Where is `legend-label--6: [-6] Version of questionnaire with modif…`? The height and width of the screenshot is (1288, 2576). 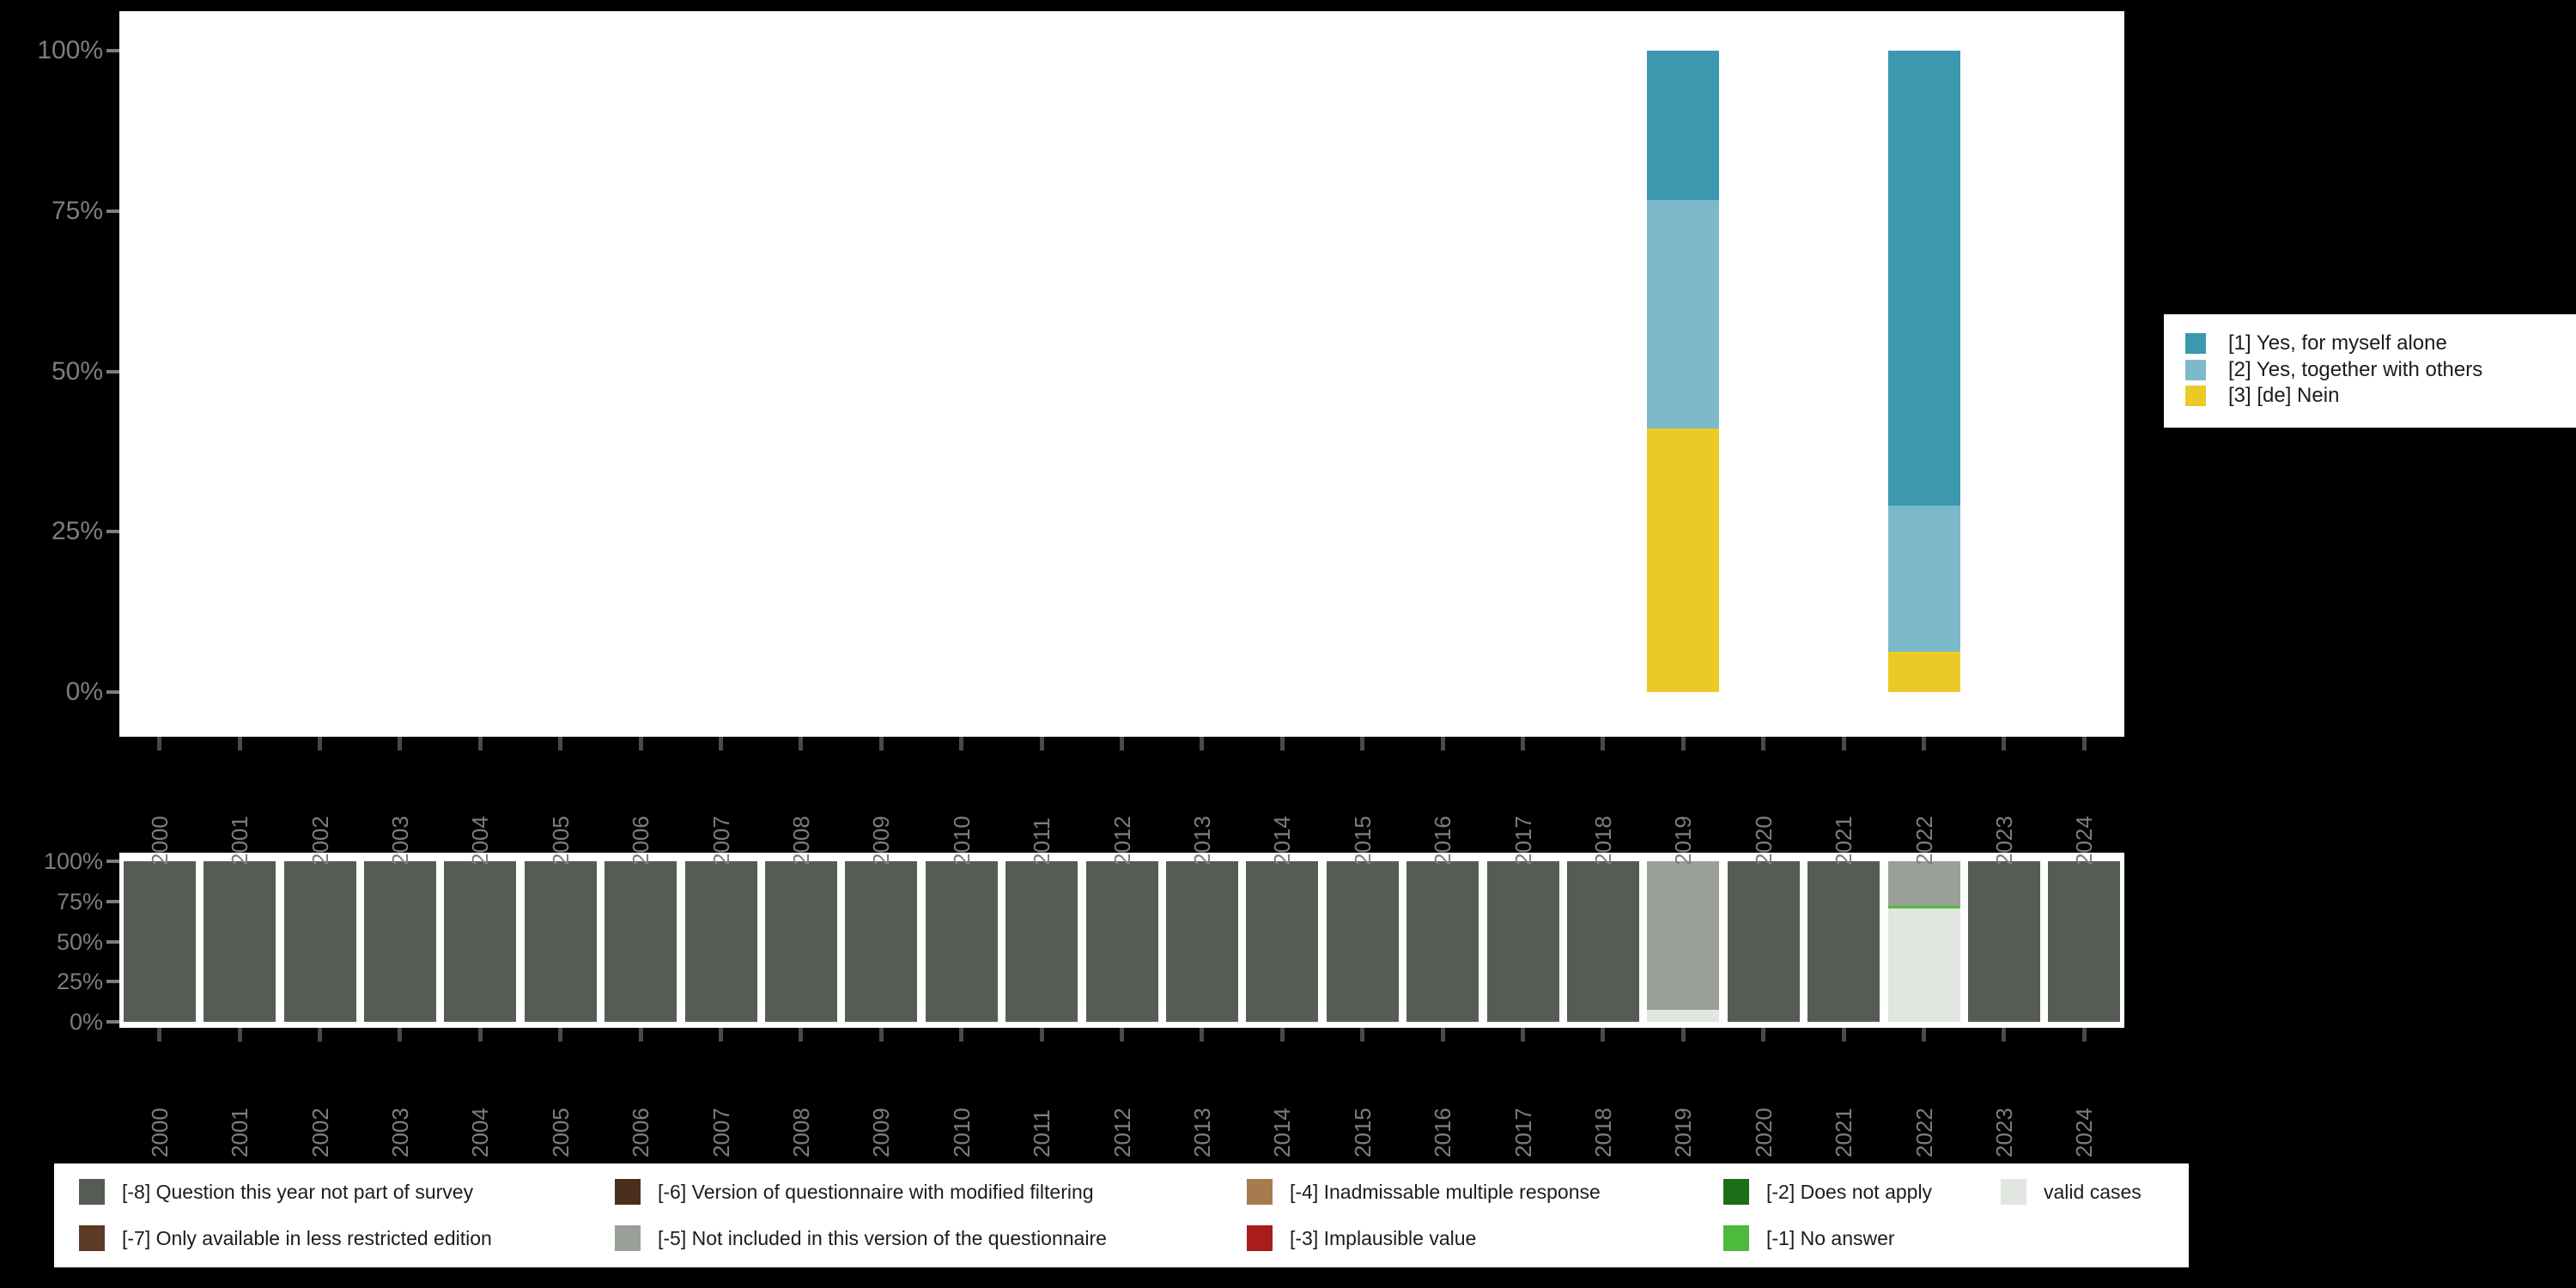 legend-label--6: [-6] Version of questionnaire with modif… is located at coordinates (876, 1191).